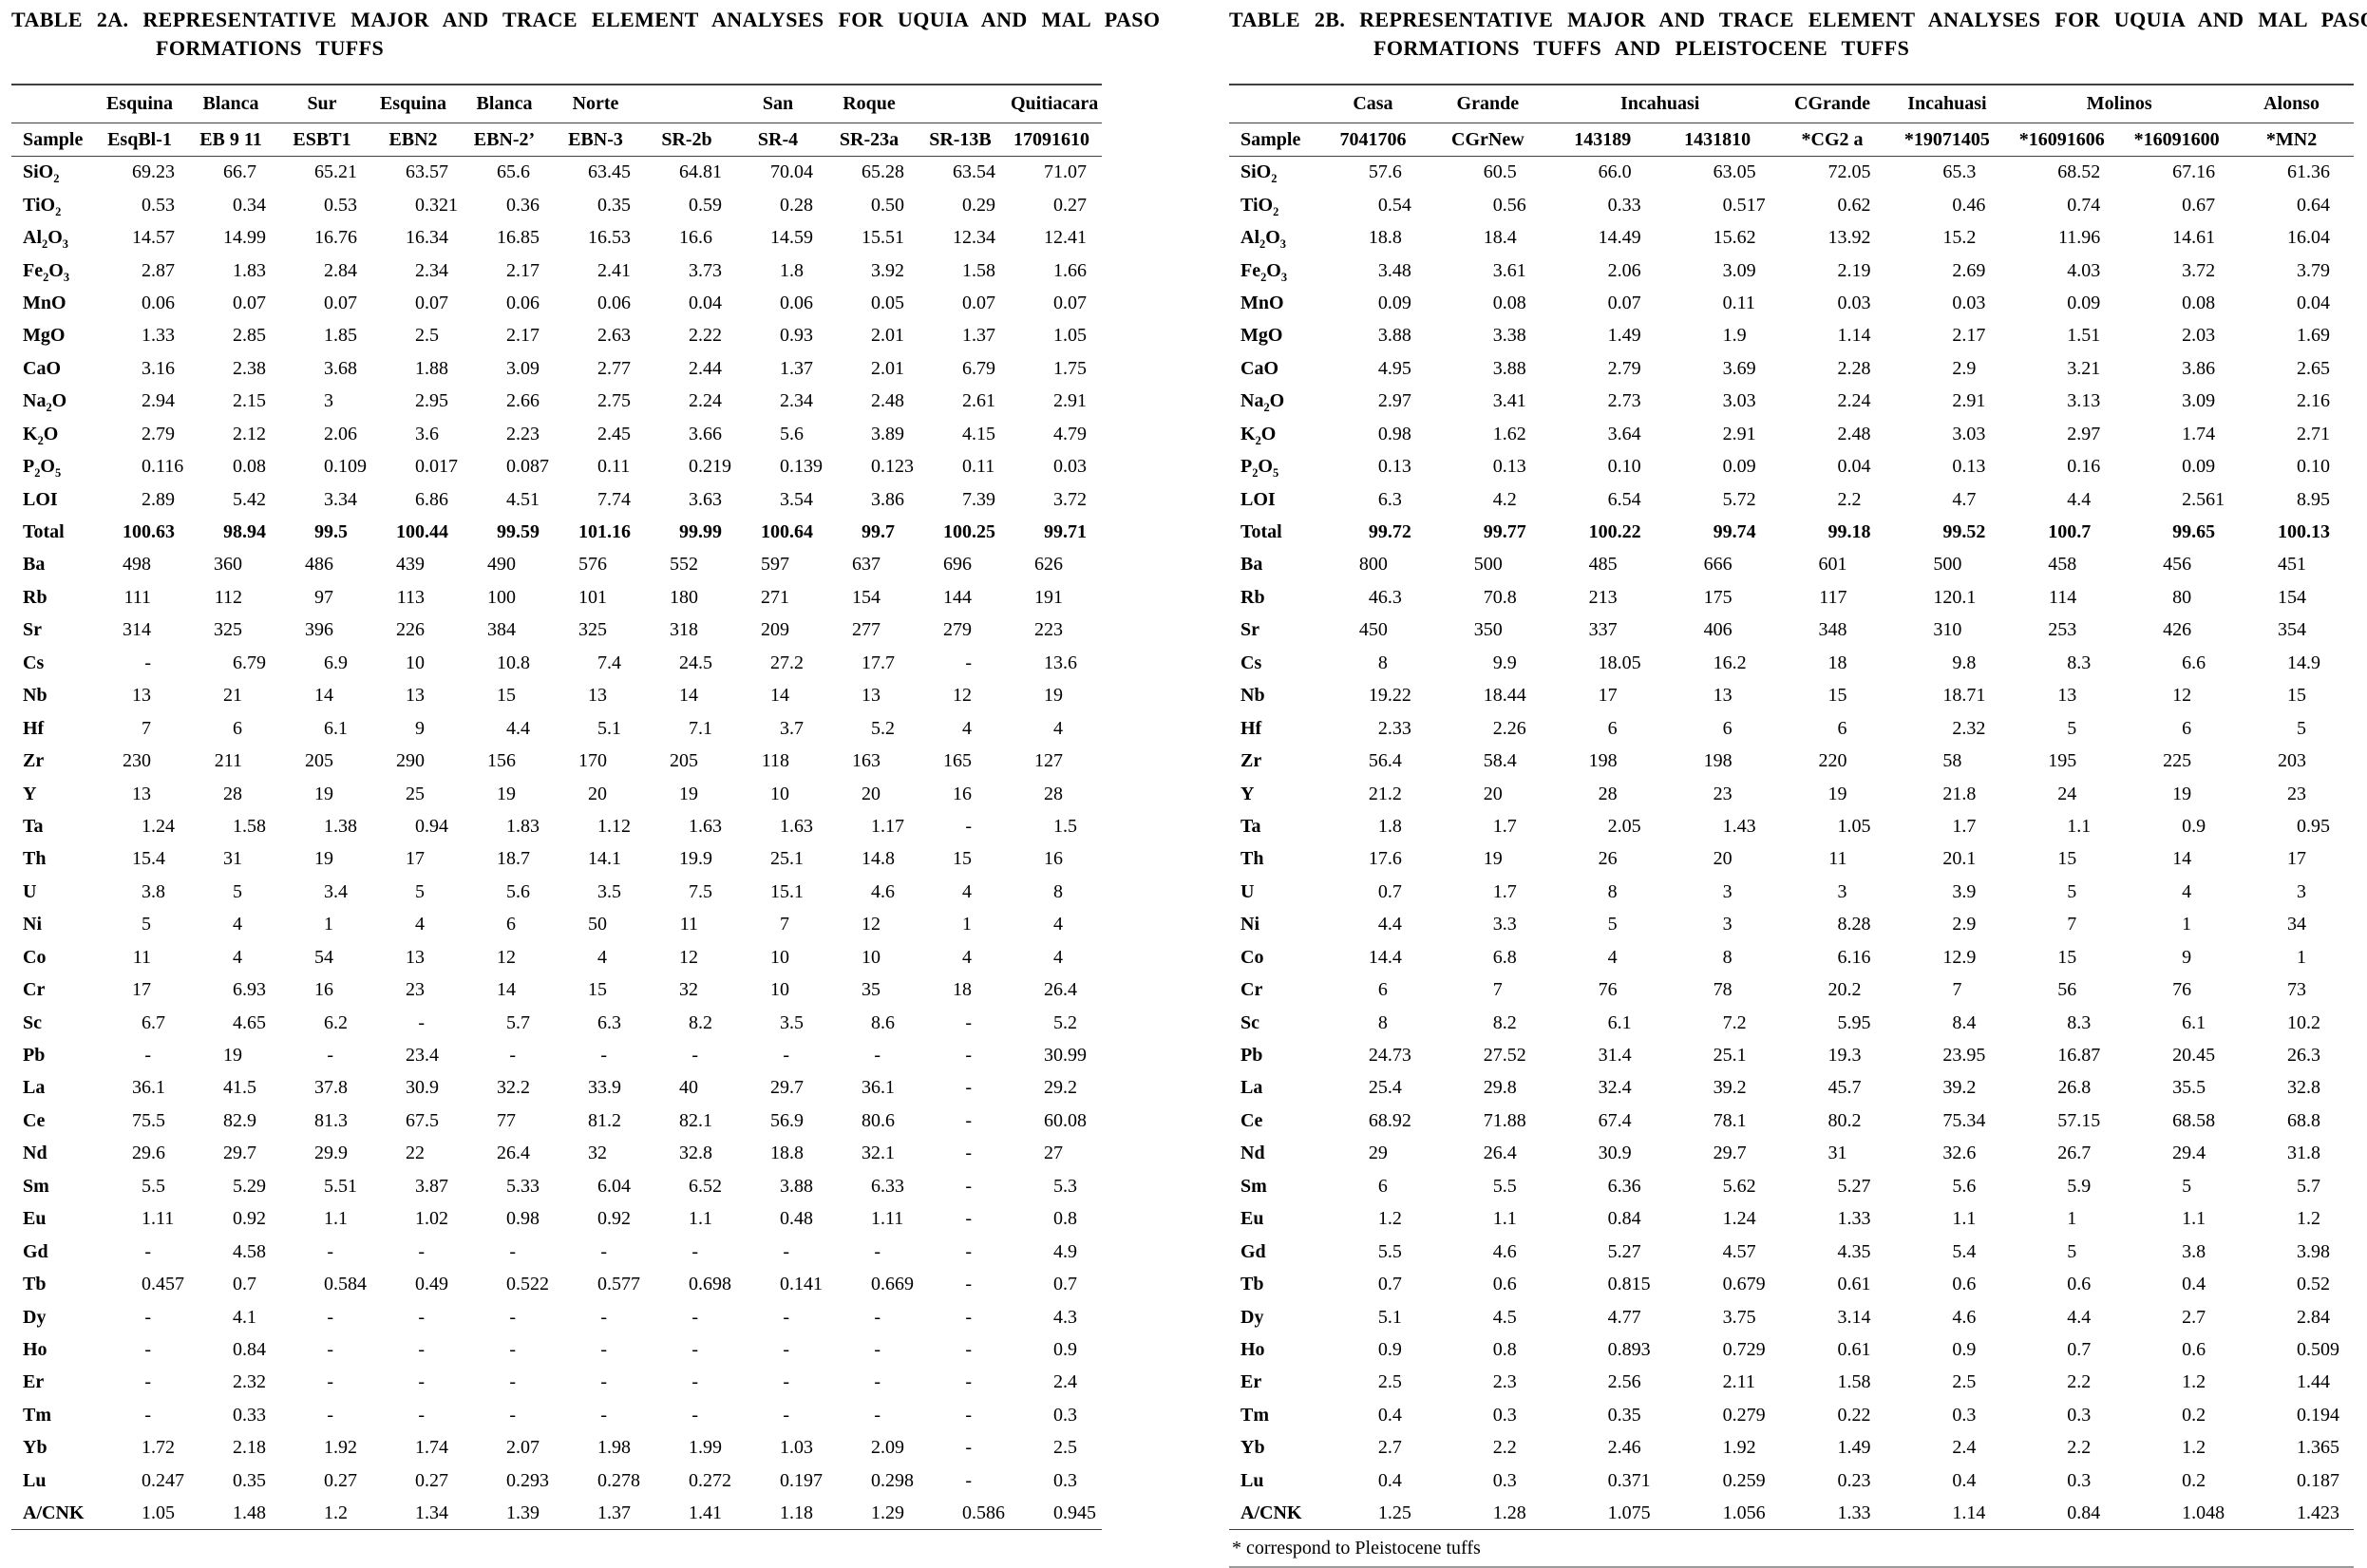 The image size is (2367, 1568). Describe the element at coordinates (254, 1349) in the screenshot. I see `frac-part: .84` at that location.